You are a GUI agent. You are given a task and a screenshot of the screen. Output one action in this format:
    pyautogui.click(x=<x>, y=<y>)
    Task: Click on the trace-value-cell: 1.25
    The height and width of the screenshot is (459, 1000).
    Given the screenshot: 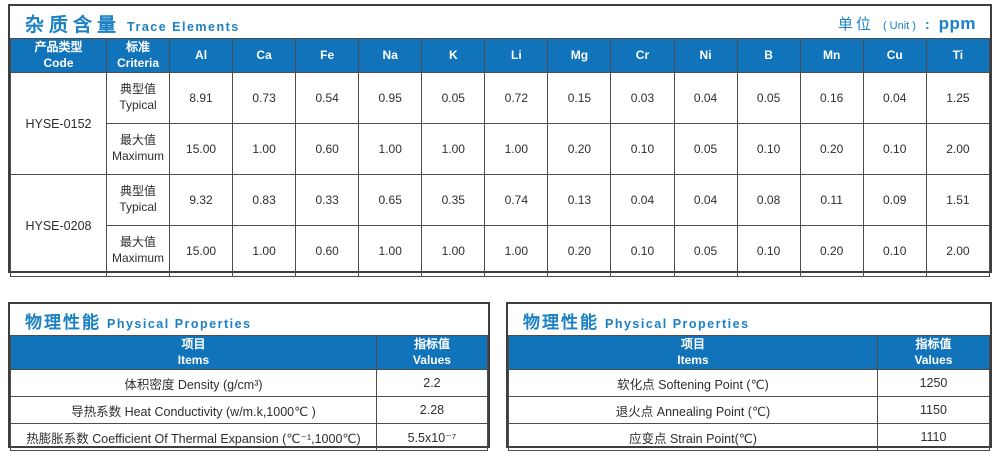 What is the action you would take?
    pyautogui.click(x=958, y=98)
    